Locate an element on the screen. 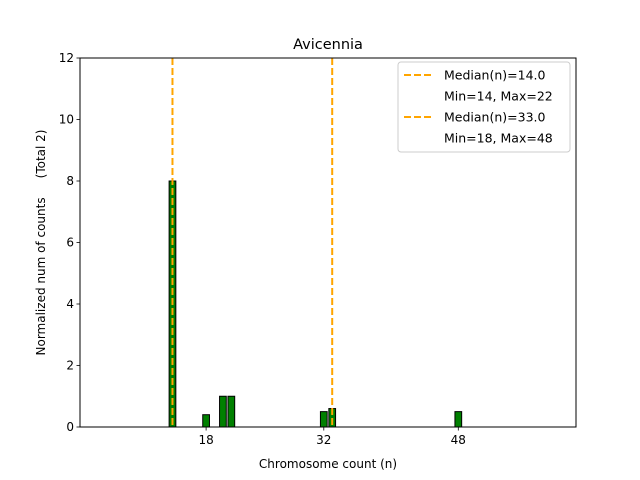 The image size is (640, 480). legend-range-label: Min=14, Max=22 is located at coordinates (498, 96).